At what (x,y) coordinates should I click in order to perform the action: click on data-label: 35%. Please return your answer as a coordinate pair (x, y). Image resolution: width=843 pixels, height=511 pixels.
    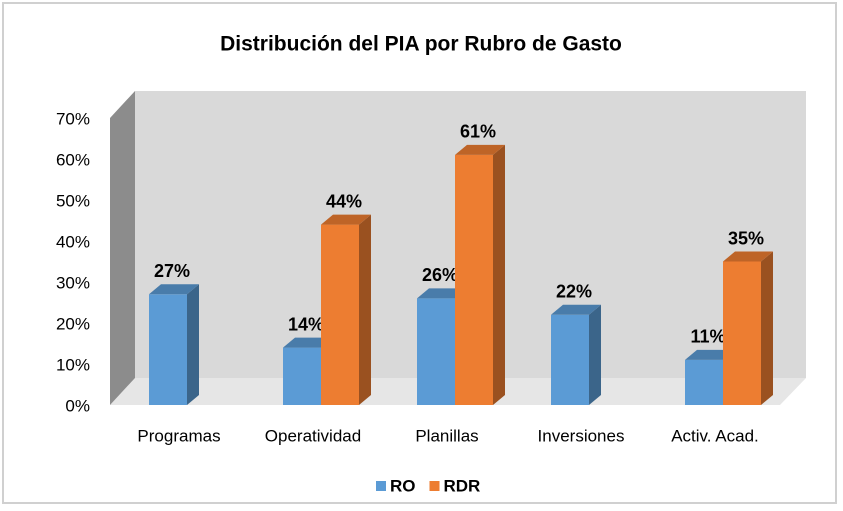
    Looking at the image, I should click on (746, 238).